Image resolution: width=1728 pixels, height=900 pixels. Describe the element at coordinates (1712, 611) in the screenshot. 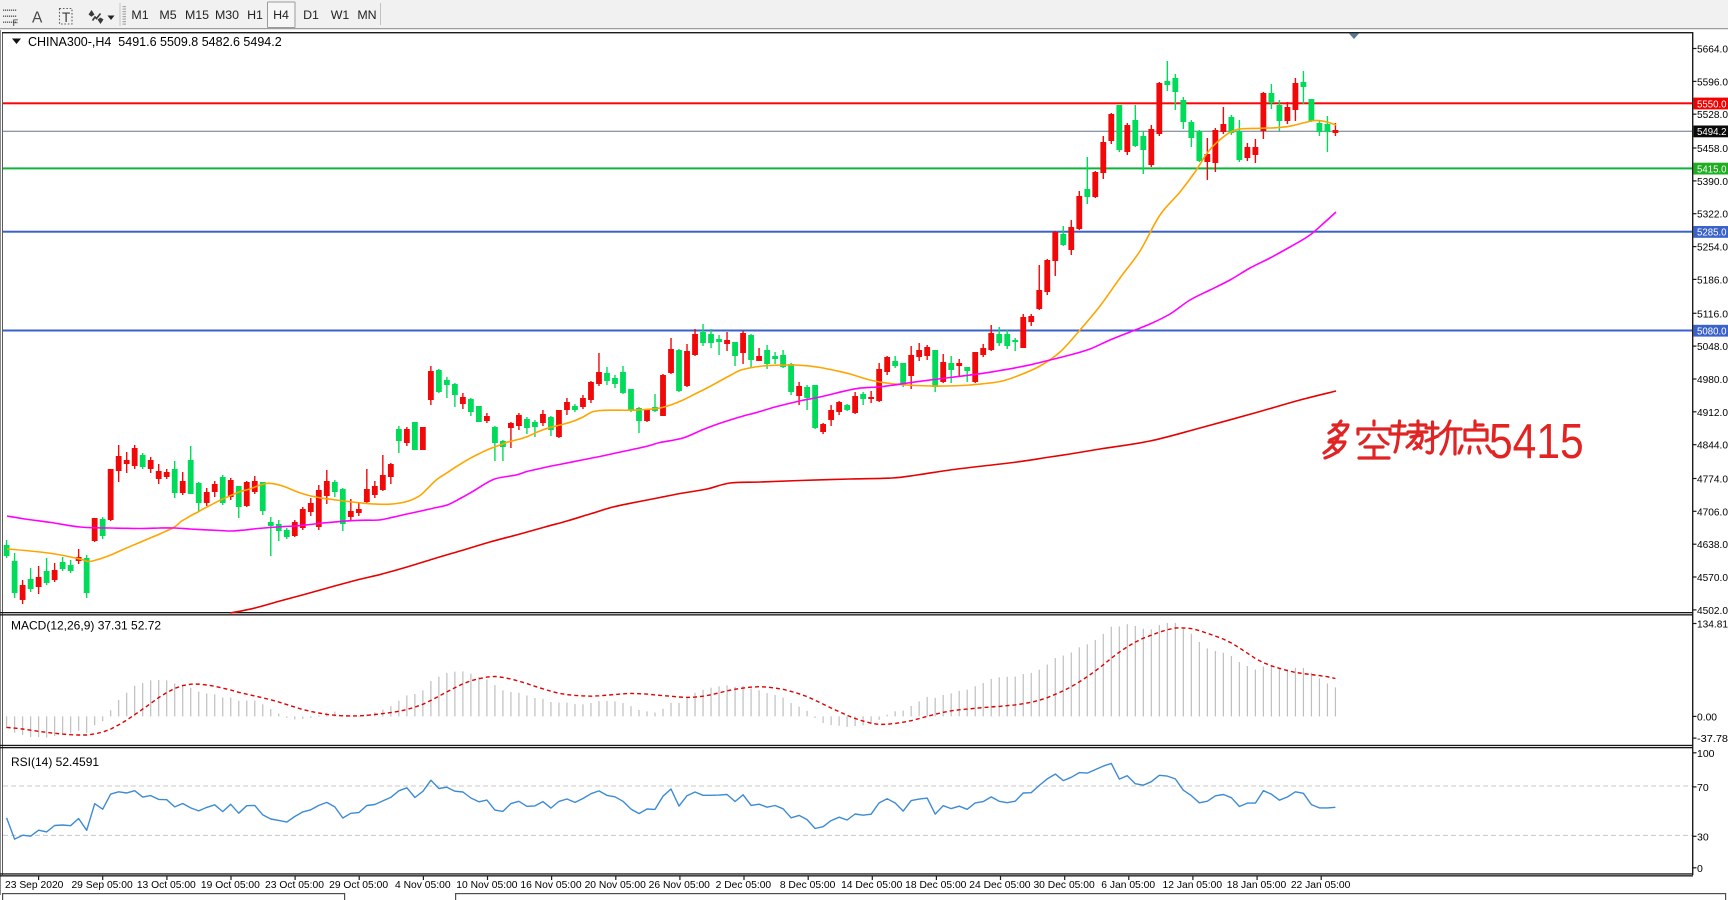

I see `svg-text: 4502.0` at that location.